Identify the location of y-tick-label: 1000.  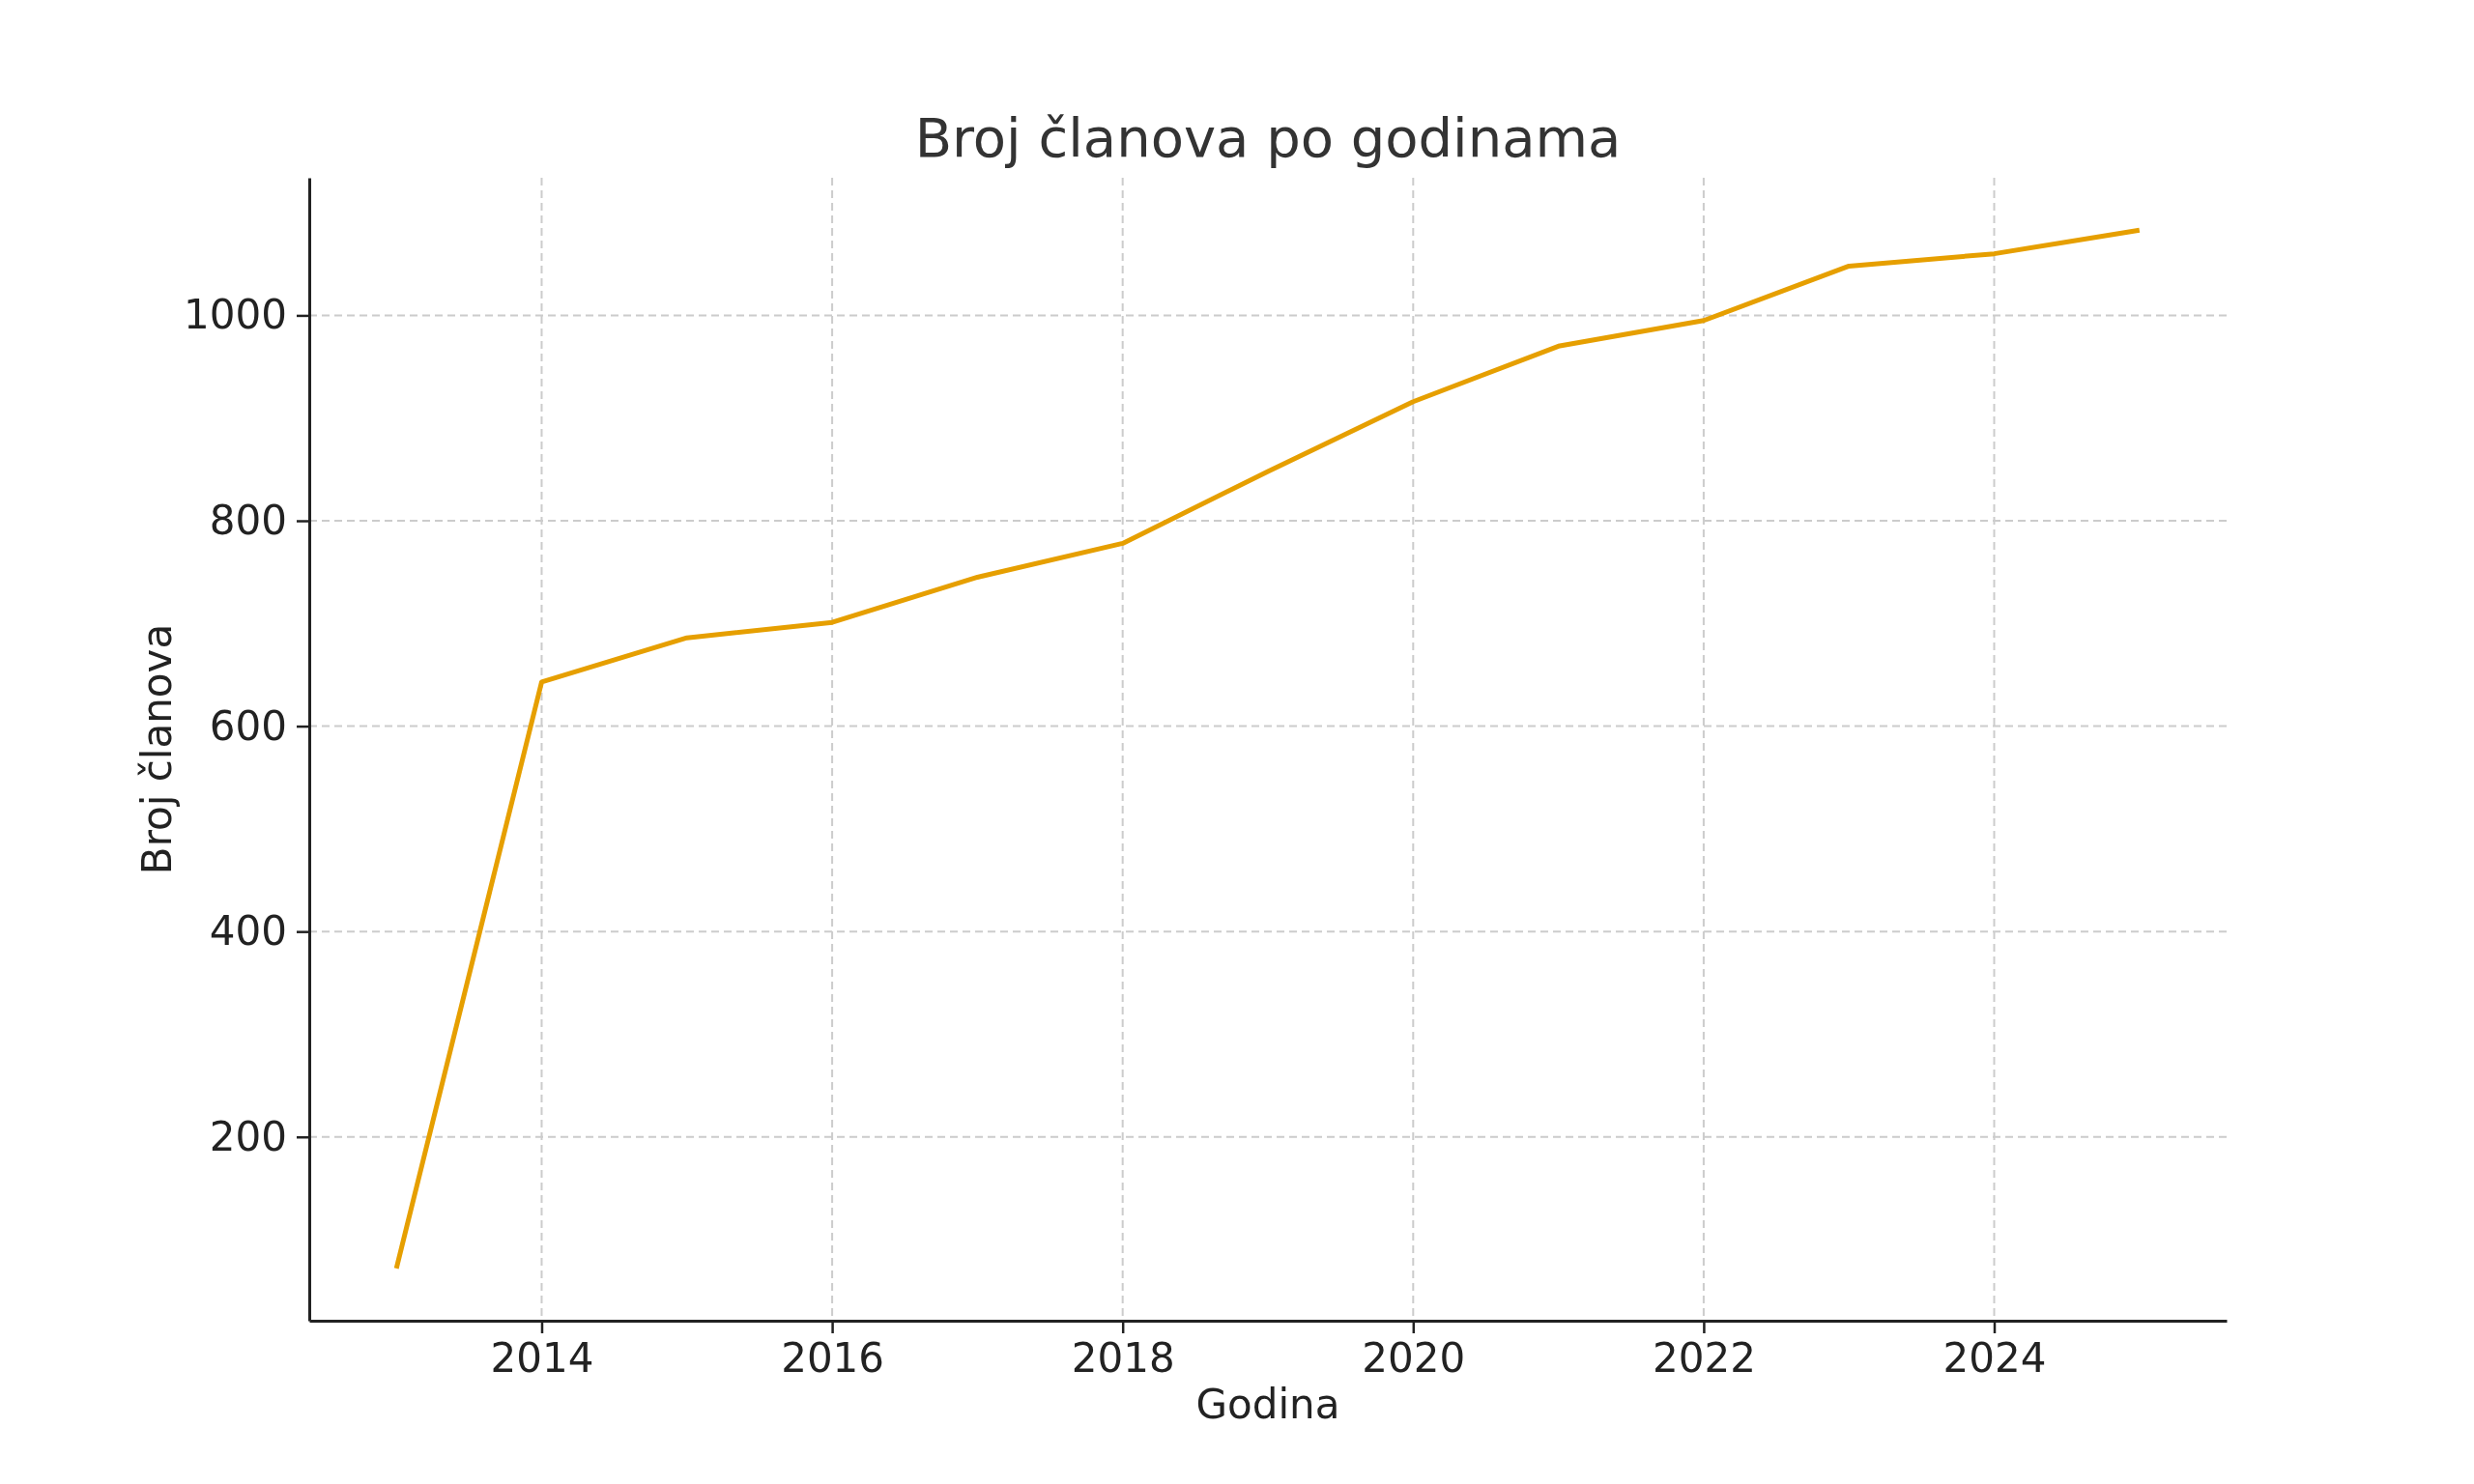
(236, 315).